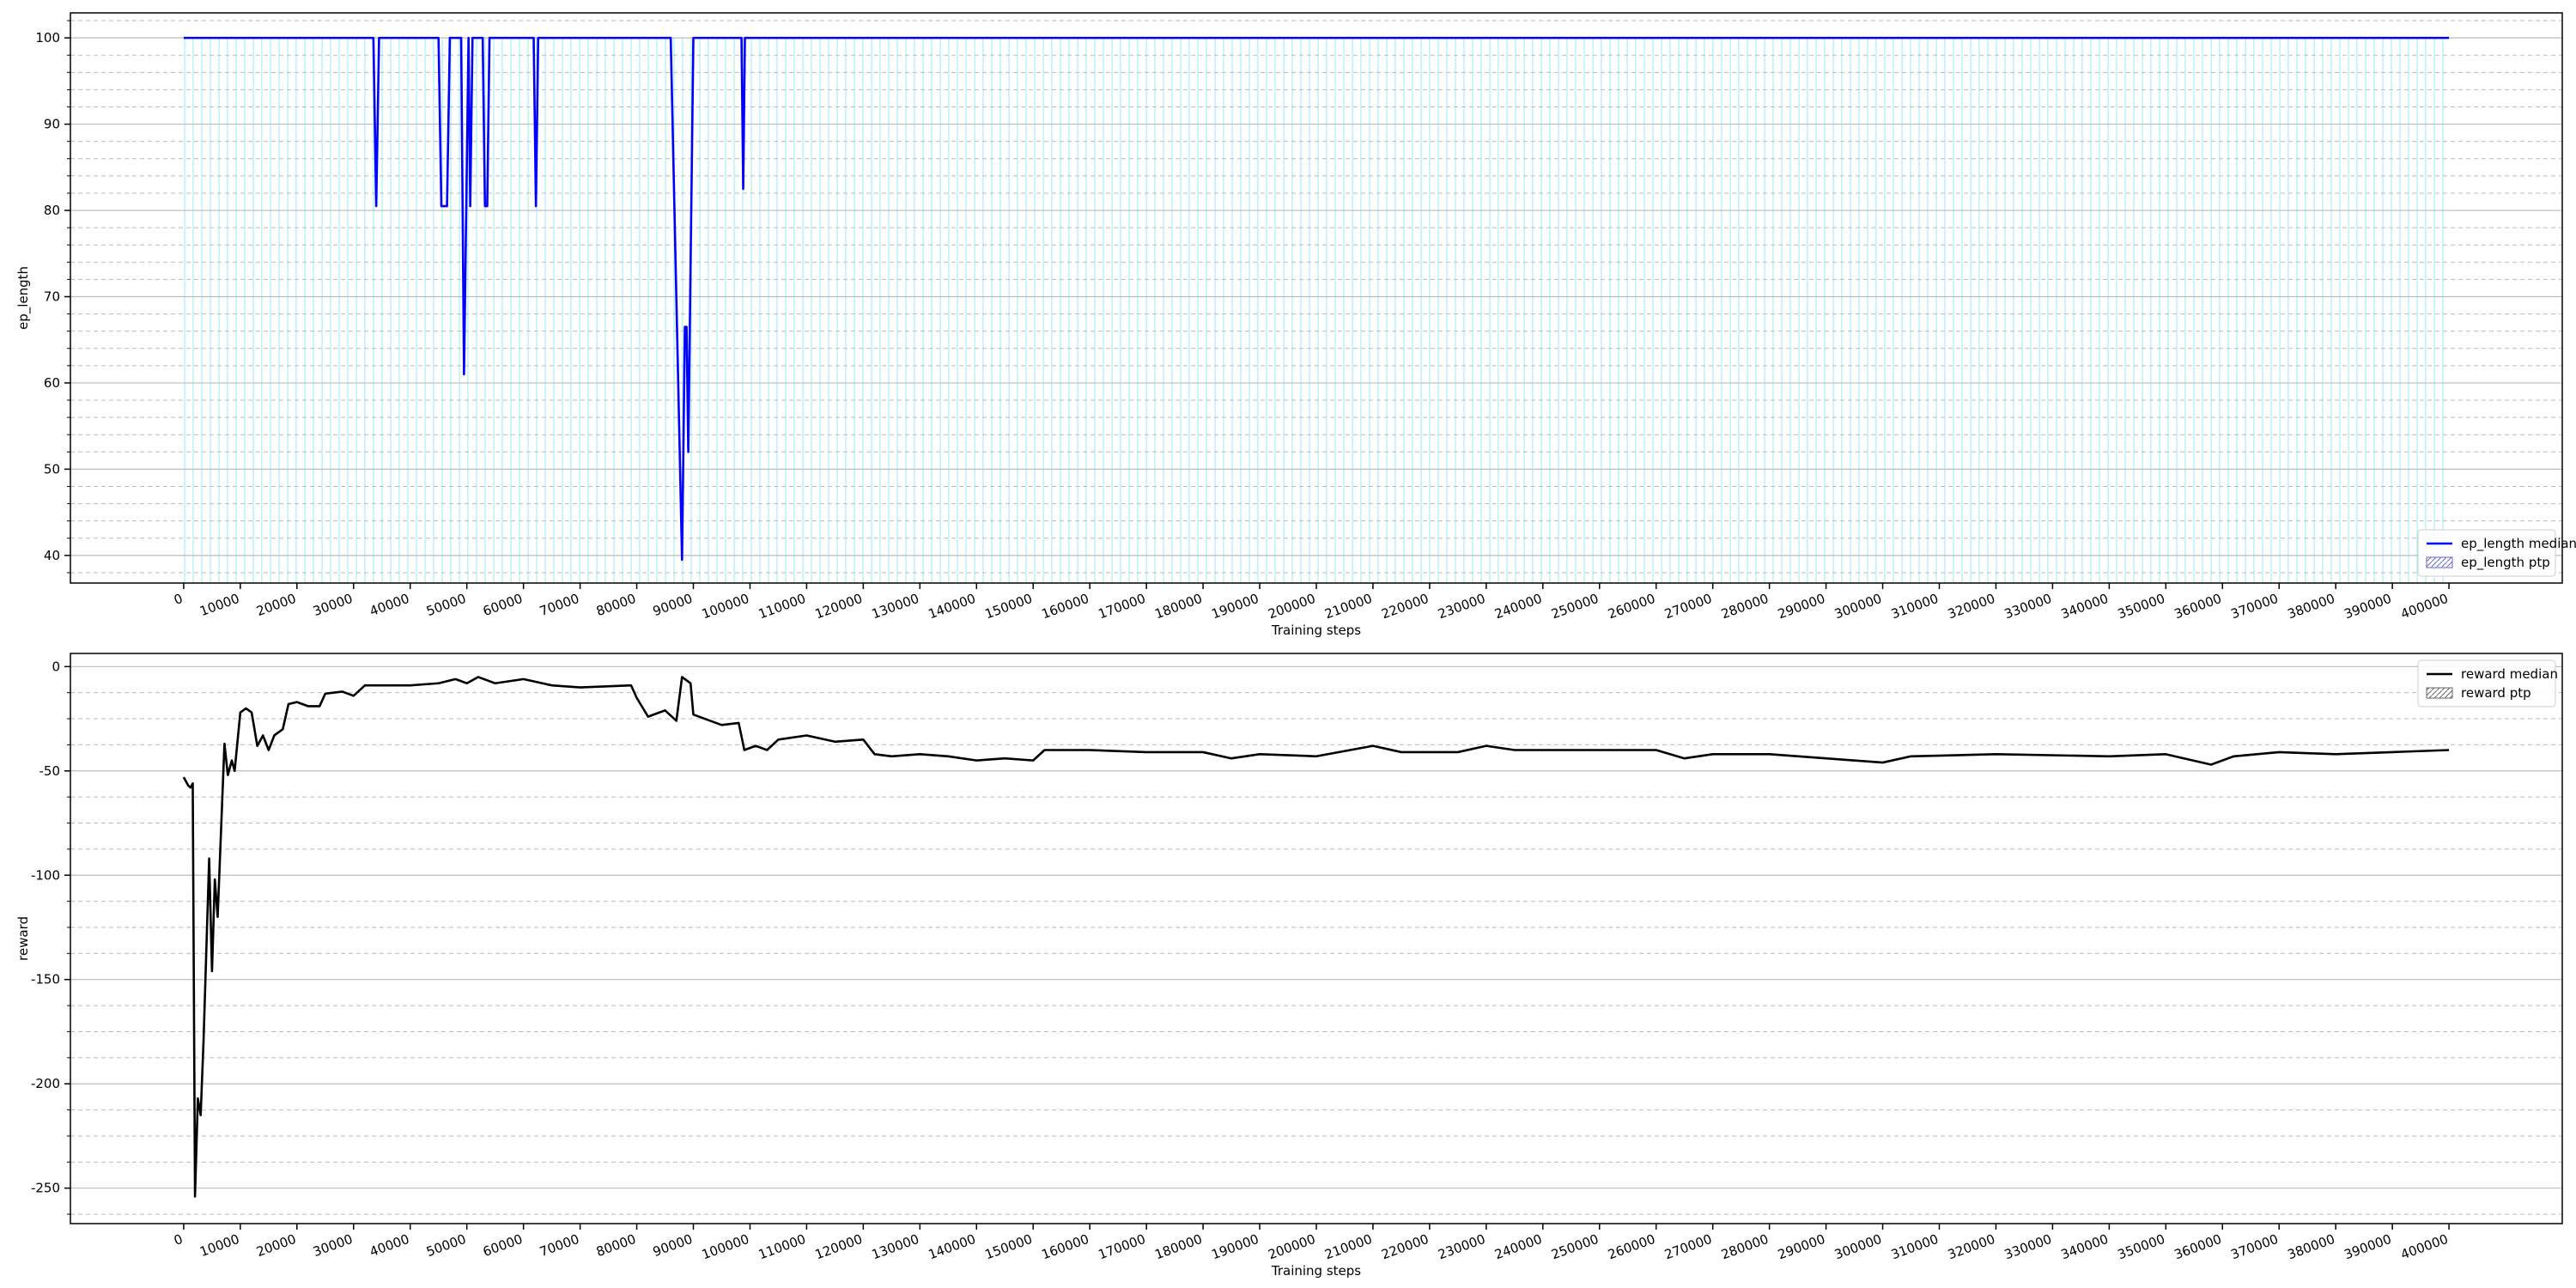  What do you see at coordinates (45, 1083) in the screenshot?
I see `y-tick-label: -200` at bounding box center [45, 1083].